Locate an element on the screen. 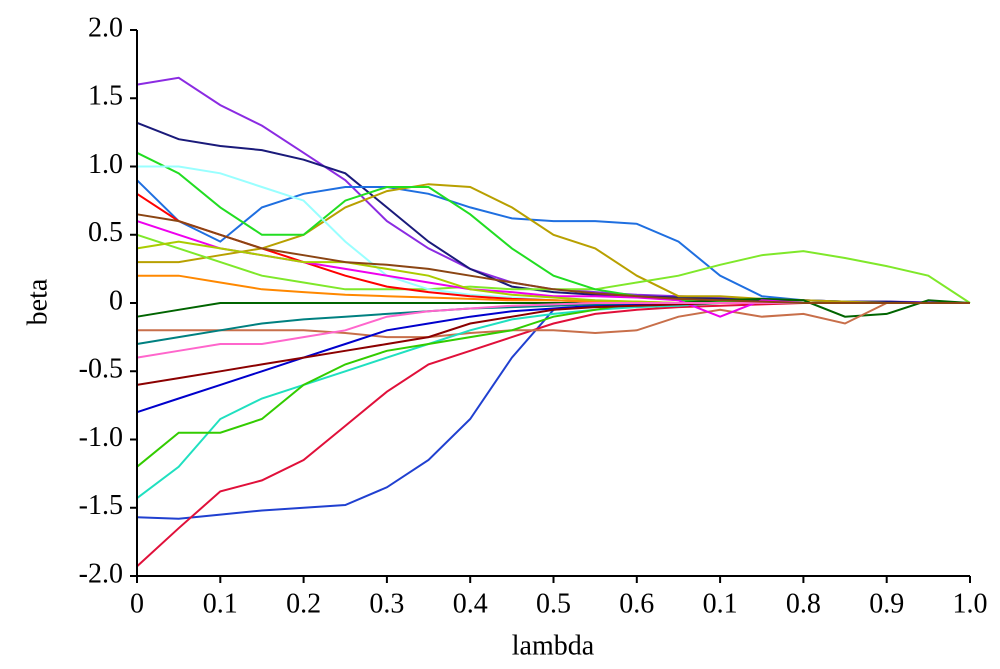  y-tick-label: 0 is located at coordinates (116, 300).